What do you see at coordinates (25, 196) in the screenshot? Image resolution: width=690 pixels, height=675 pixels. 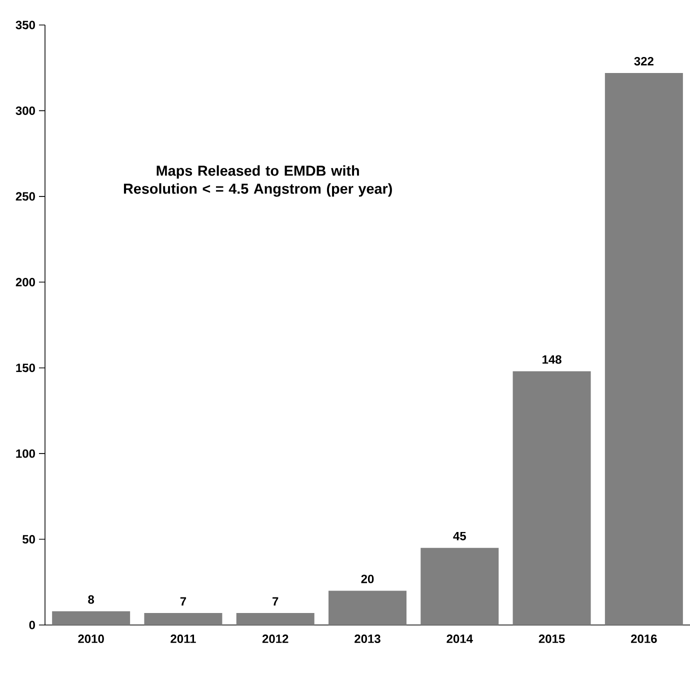 I see `y-tick-label: 250` at bounding box center [25, 196].